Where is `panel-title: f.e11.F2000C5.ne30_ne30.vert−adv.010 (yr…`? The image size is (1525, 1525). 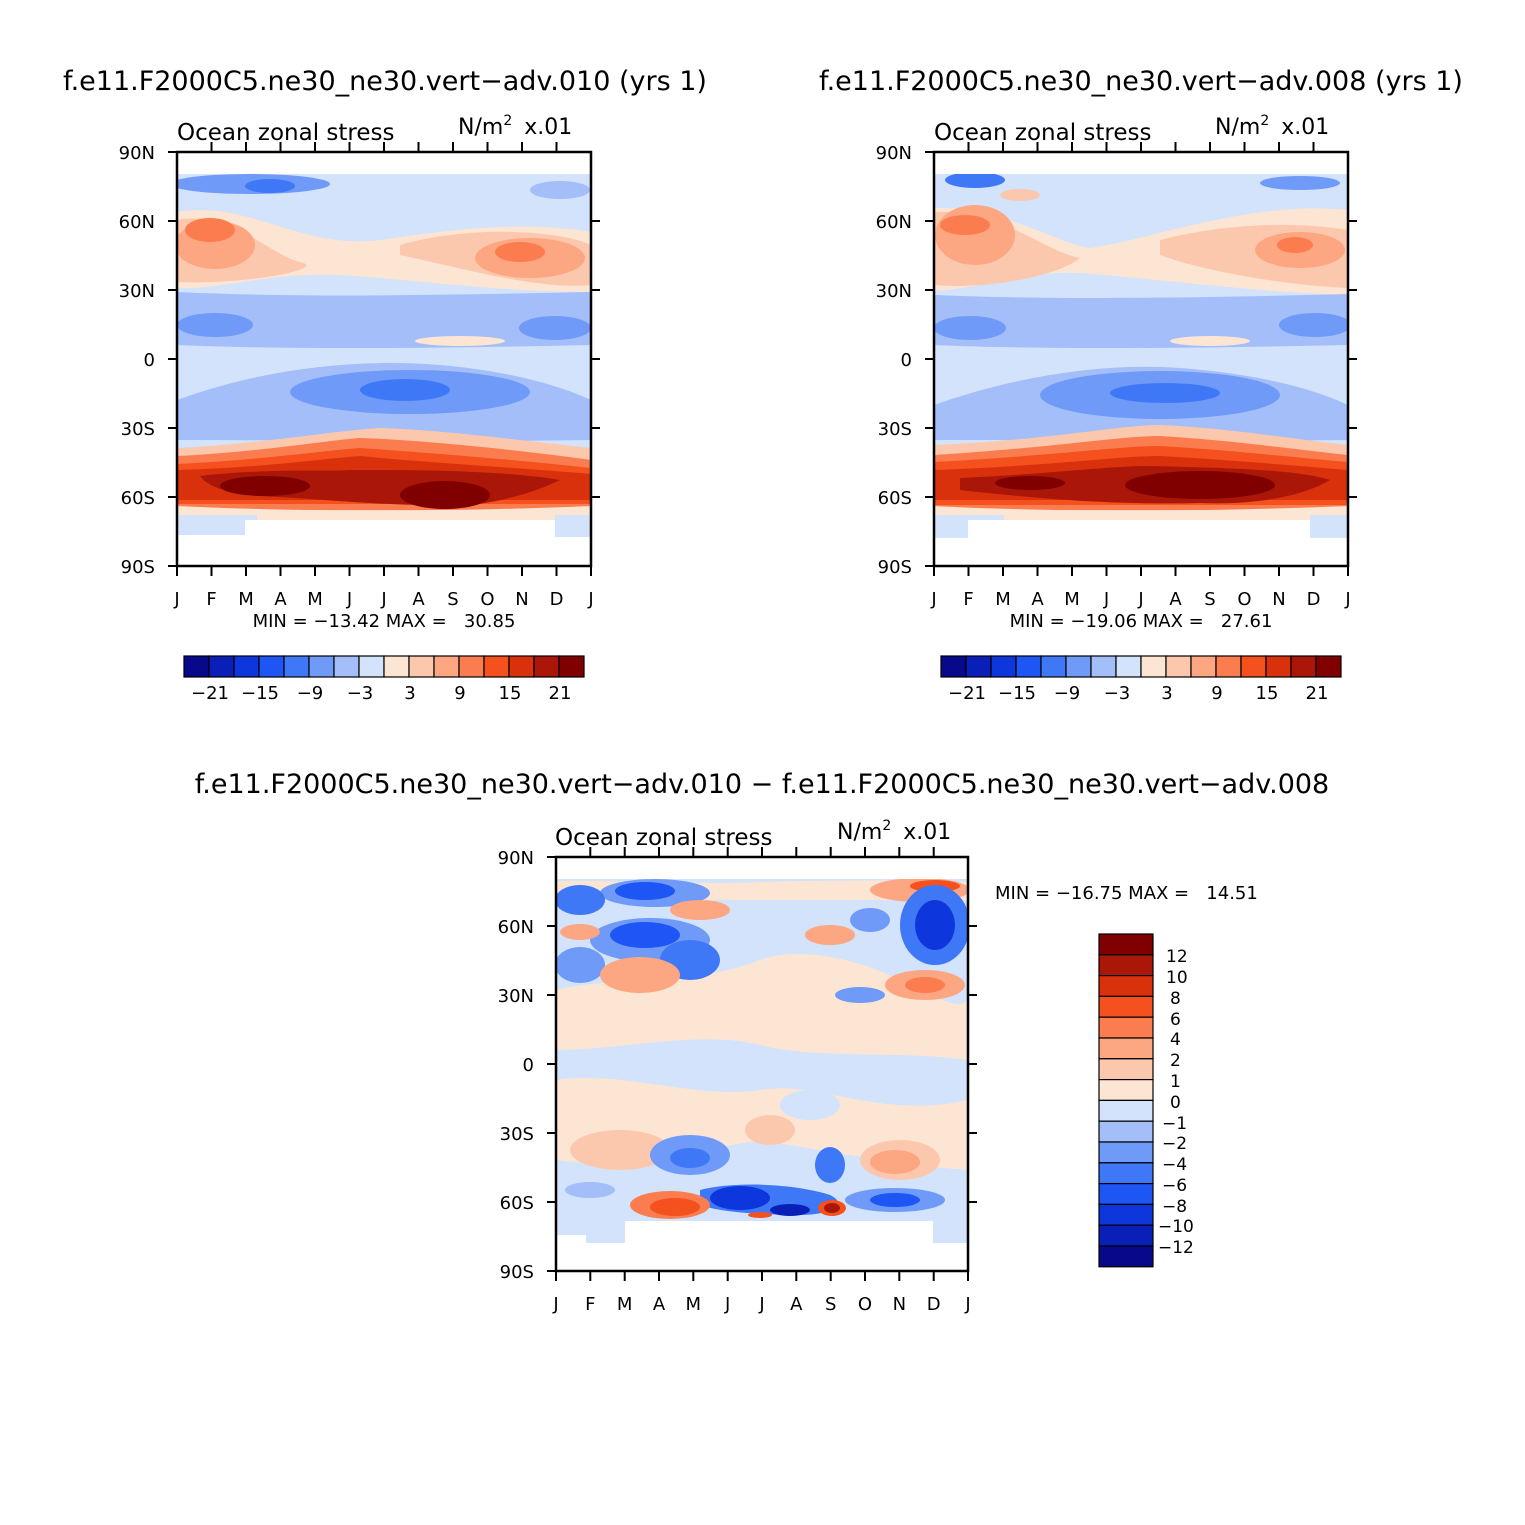 panel-title: f.e11.F2000C5.ne30_ne30.vert−adv.010 (yr… is located at coordinates (385, 81).